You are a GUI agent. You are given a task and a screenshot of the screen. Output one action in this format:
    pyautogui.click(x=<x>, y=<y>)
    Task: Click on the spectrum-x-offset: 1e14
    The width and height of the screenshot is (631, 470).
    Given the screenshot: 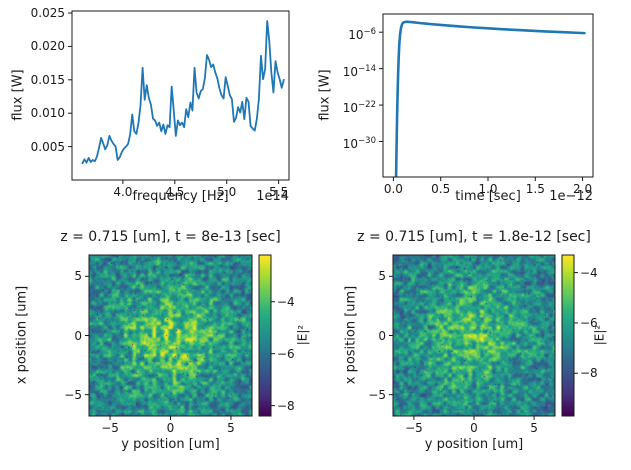 What is the action you would take?
    pyautogui.click(x=272, y=196)
    